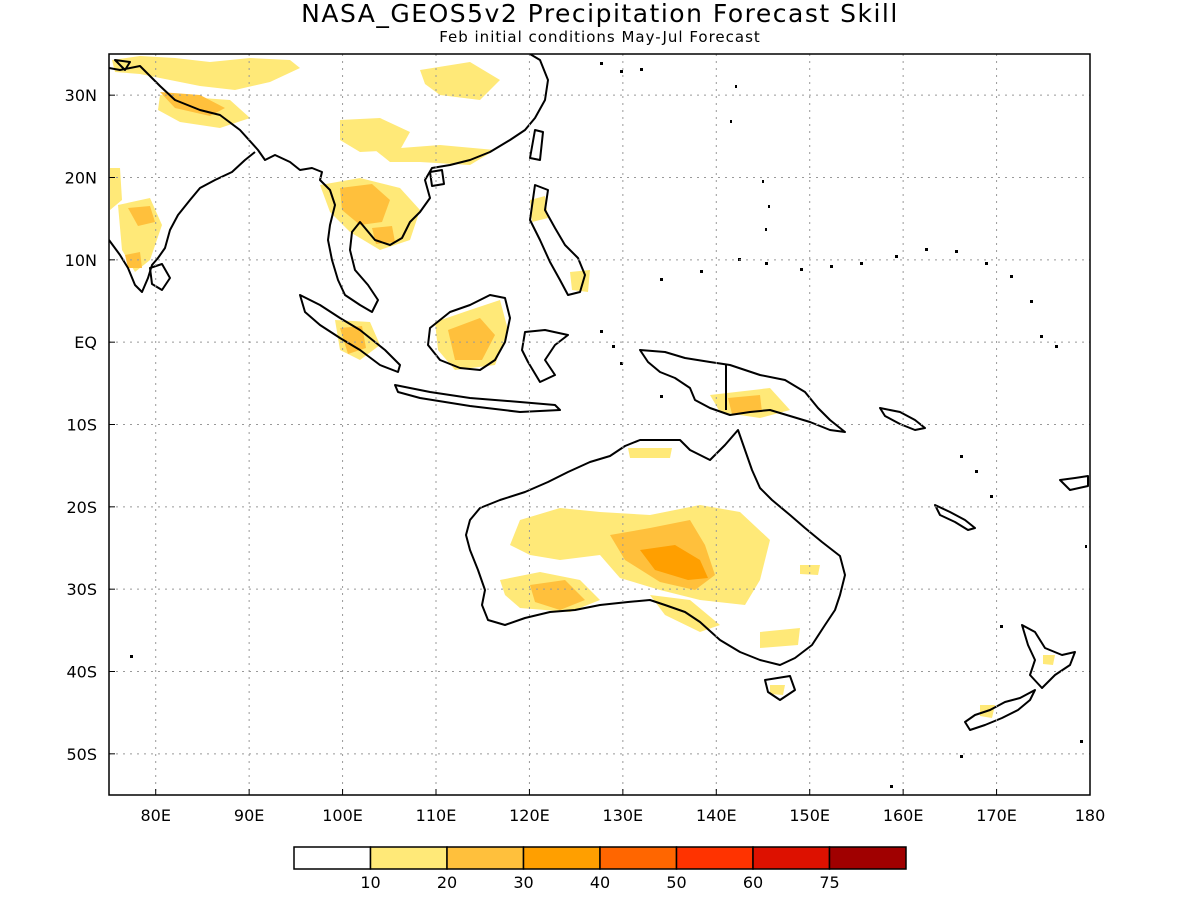  Describe the element at coordinates (81, 754) in the screenshot. I see `lat-tick-label: 50S` at that location.